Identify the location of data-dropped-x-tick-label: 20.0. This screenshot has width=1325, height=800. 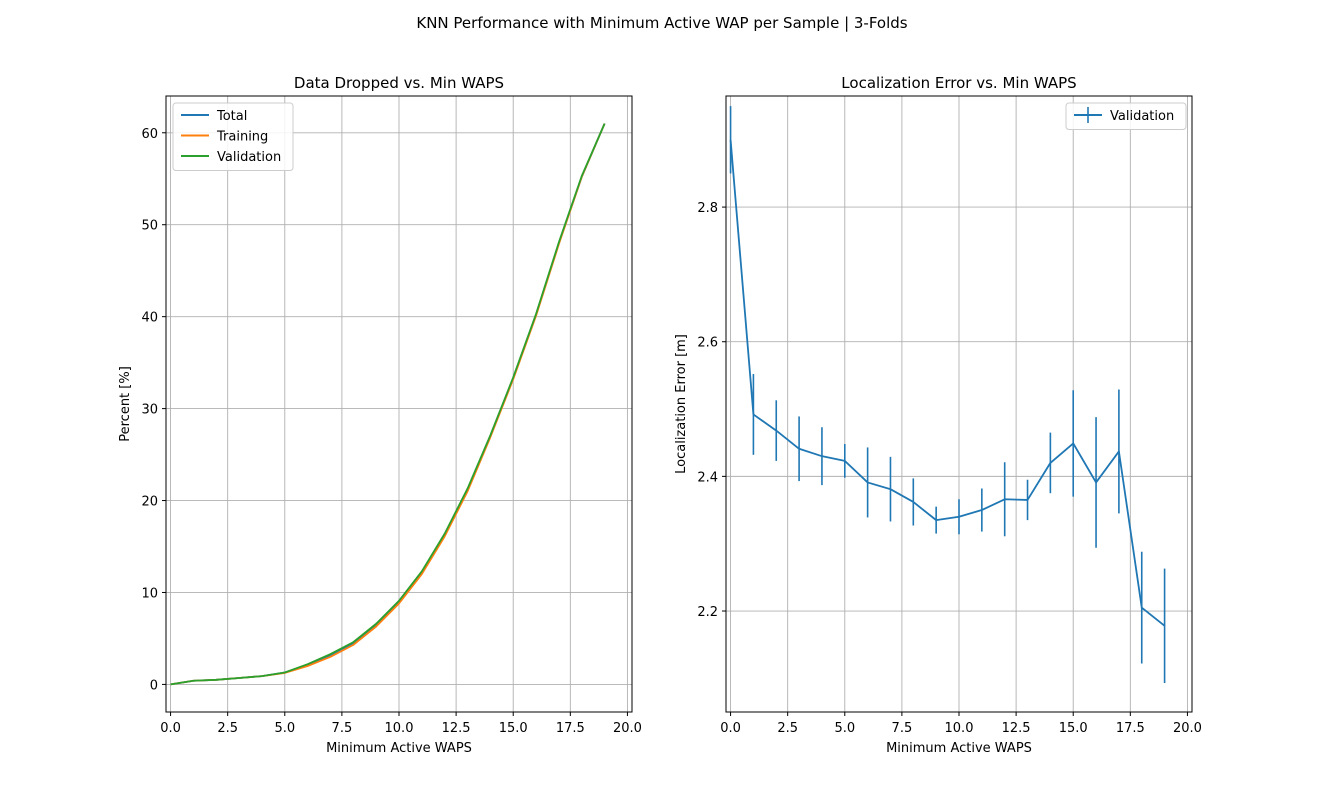
(627, 728).